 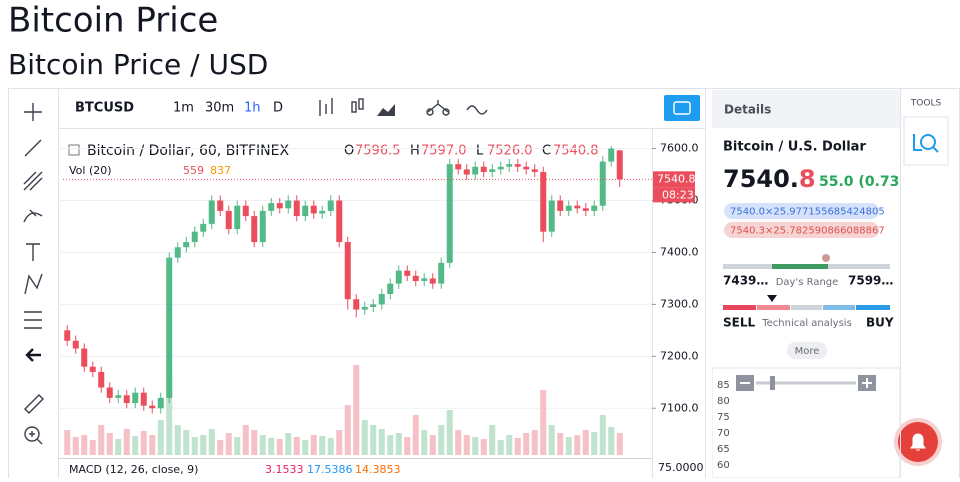 I want to click on snapshot-button, so click(x=682, y=108).